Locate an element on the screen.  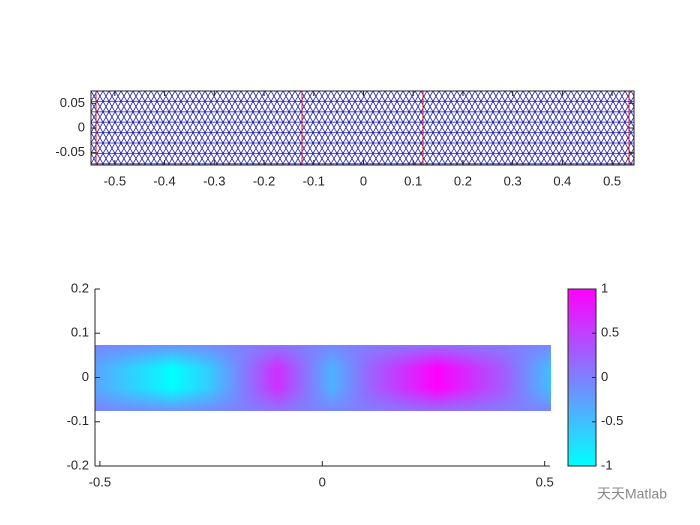
colorbar-tick-label: 0.5 is located at coordinates (610, 332).